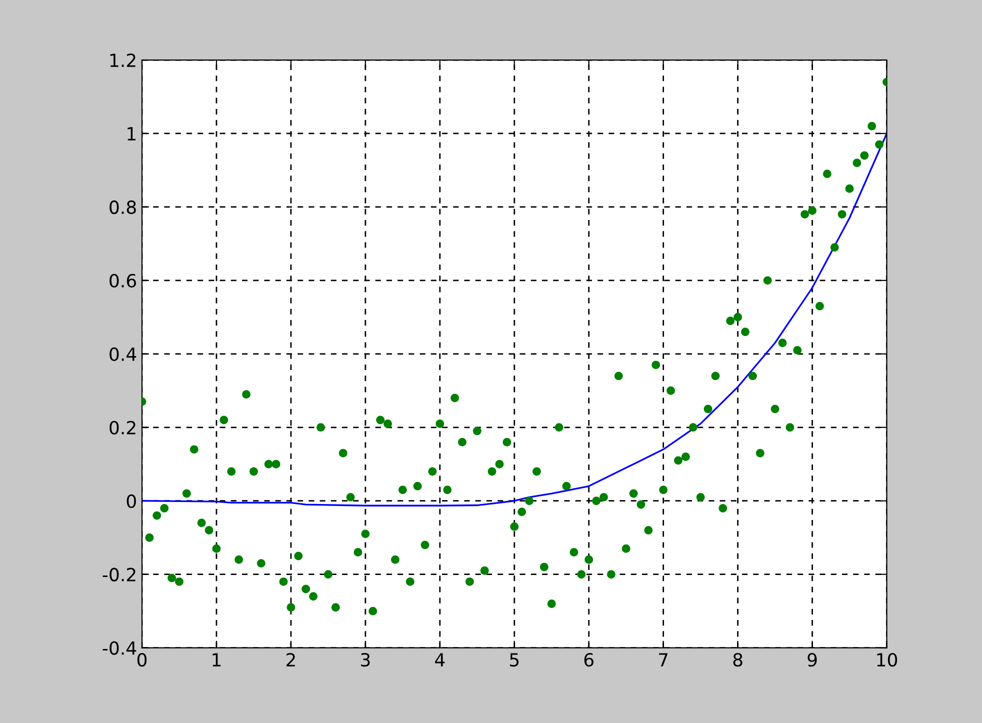 This screenshot has width=982, height=723. I want to click on x-tick-label: 0, so click(142, 659).